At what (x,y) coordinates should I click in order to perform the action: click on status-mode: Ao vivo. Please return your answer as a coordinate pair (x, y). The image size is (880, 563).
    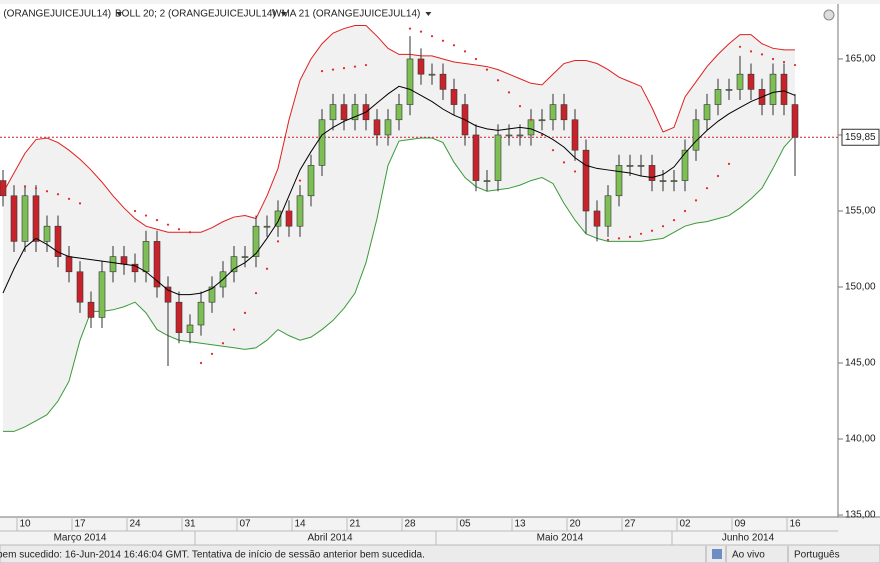
    Looking at the image, I should click on (748, 555).